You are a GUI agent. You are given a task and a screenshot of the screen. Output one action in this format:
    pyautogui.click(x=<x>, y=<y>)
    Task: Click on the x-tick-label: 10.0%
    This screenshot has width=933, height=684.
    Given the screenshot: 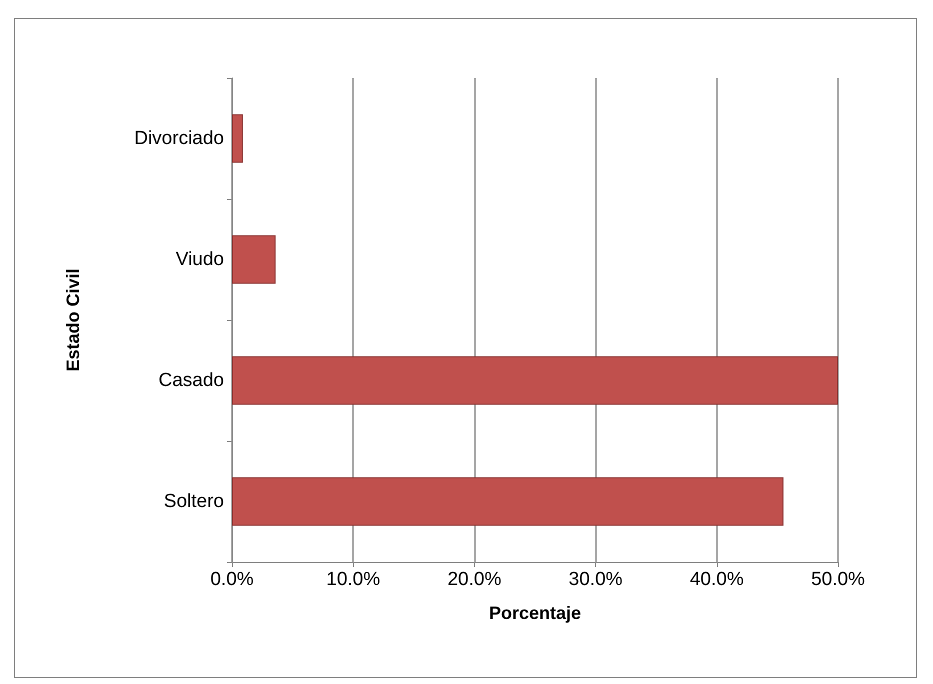 What is the action you would take?
    pyautogui.click(x=353, y=579)
    